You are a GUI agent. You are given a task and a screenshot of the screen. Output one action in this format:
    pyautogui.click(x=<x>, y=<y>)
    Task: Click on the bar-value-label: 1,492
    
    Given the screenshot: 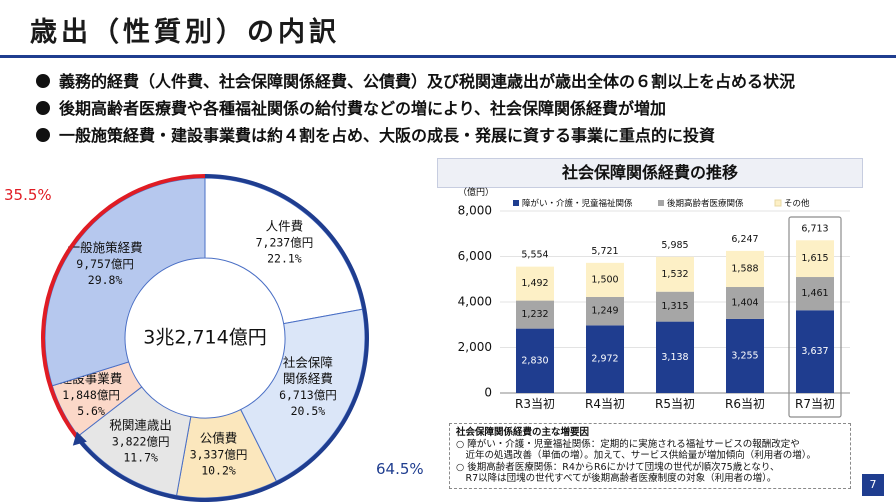 What is the action you would take?
    pyautogui.click(x=534, y=283)
    